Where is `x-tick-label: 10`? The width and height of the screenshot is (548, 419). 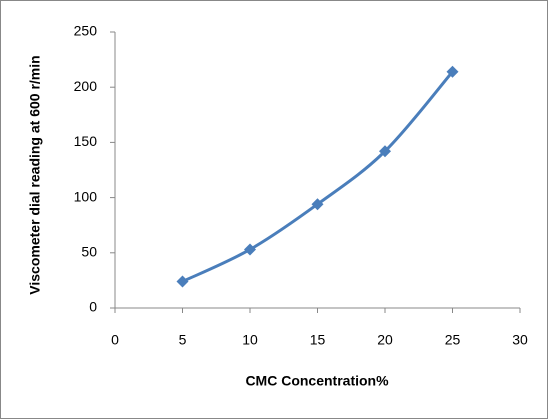
x-tick-label: 10 is located at coordinates (250, 340).